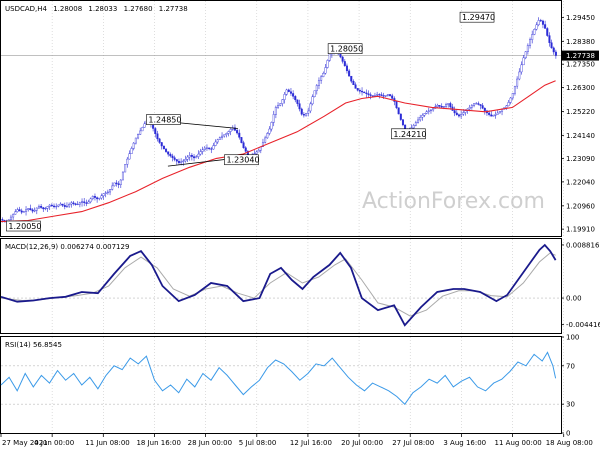 This screenshot has height=450, width=600. What do you see at coordinates (580, 42) in the screenshot?
I see `price-y-tick-label: 1.28380` at bounding box center [580, 42].